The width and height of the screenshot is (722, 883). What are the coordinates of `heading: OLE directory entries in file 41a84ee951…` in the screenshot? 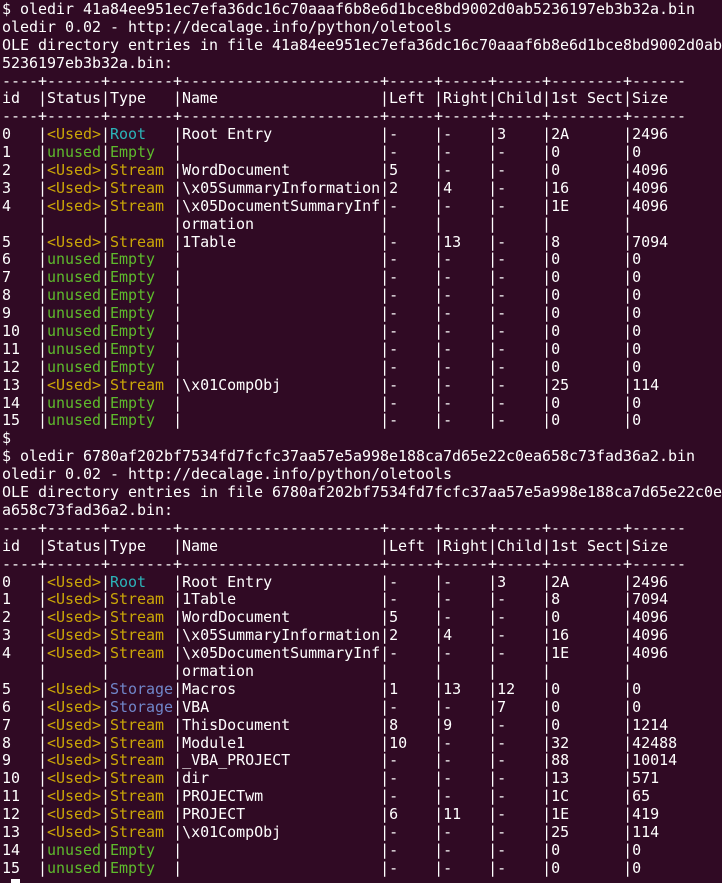 It's located at (362, 44).